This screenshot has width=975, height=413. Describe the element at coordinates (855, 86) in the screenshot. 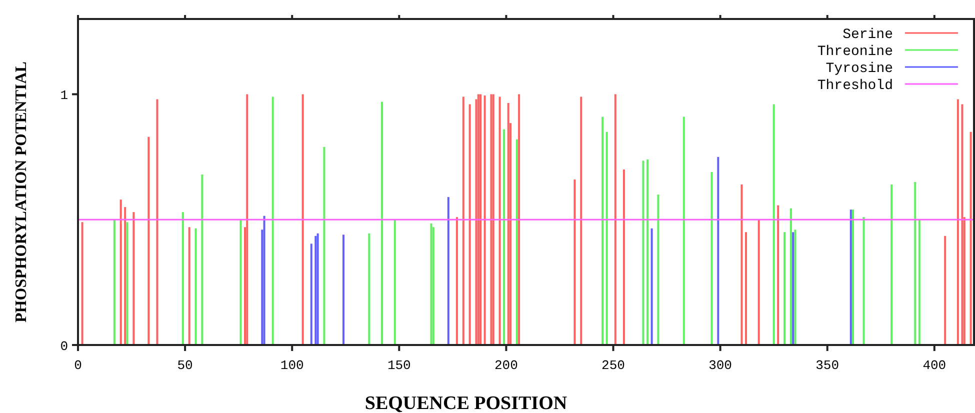

I see `legend-label: Threshold` at that location.